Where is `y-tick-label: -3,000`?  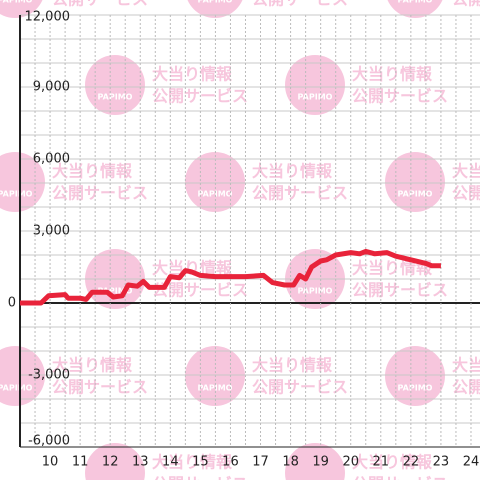
y-tick-label: -3,000 is located at coordinates (49, 375).